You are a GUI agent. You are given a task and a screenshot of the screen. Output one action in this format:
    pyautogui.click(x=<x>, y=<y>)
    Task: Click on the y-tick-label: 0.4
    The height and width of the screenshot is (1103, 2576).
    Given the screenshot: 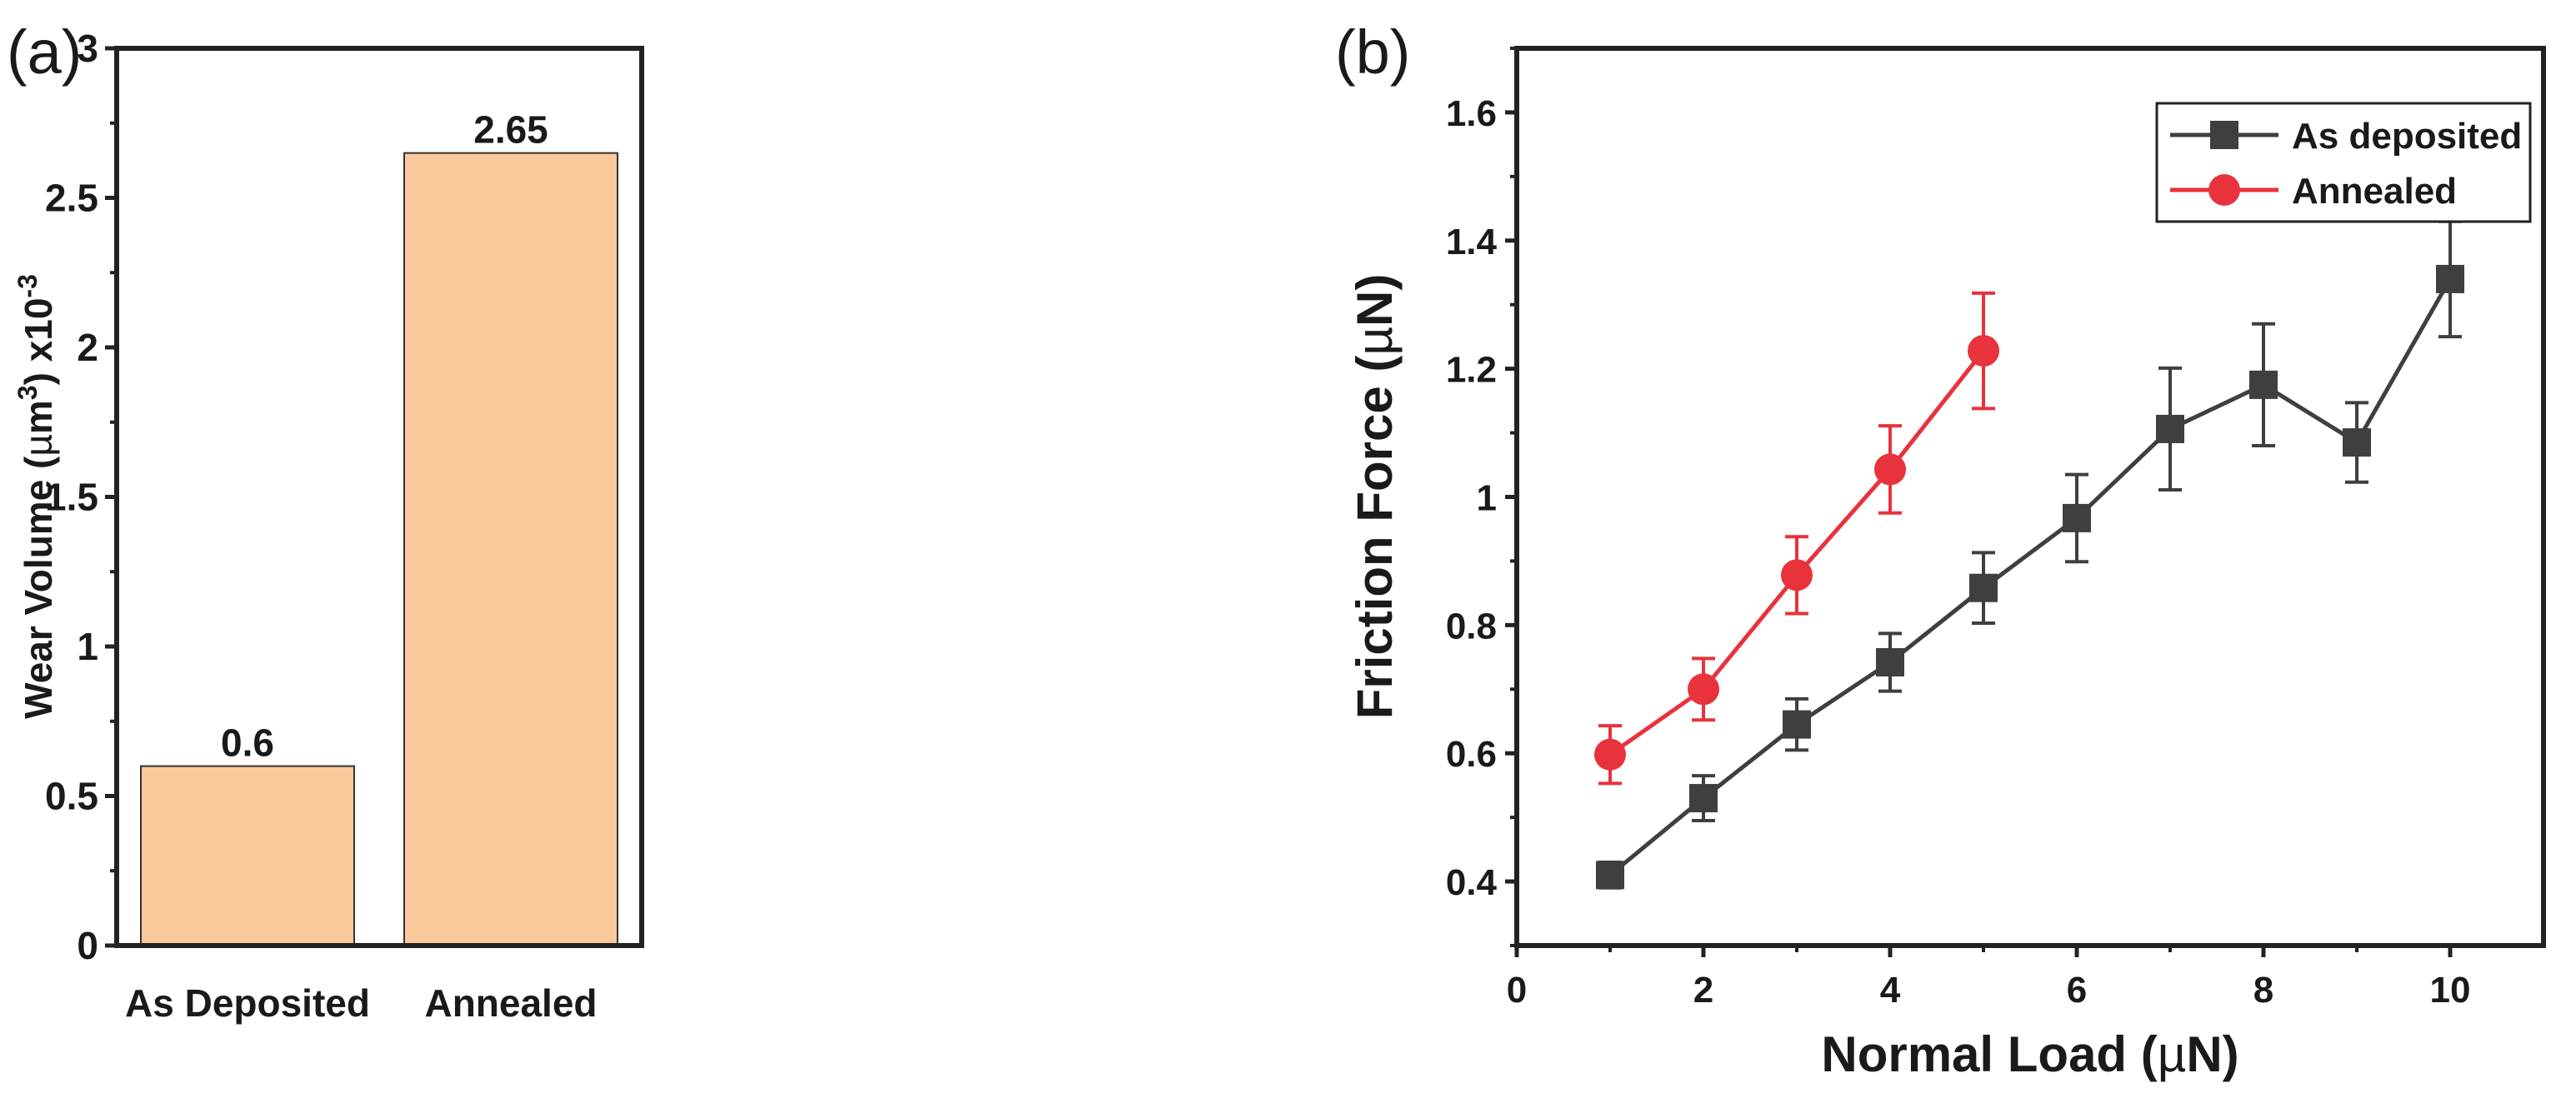 What is the action you would take?
    pyautogui.click(x=1472, y=883)
    